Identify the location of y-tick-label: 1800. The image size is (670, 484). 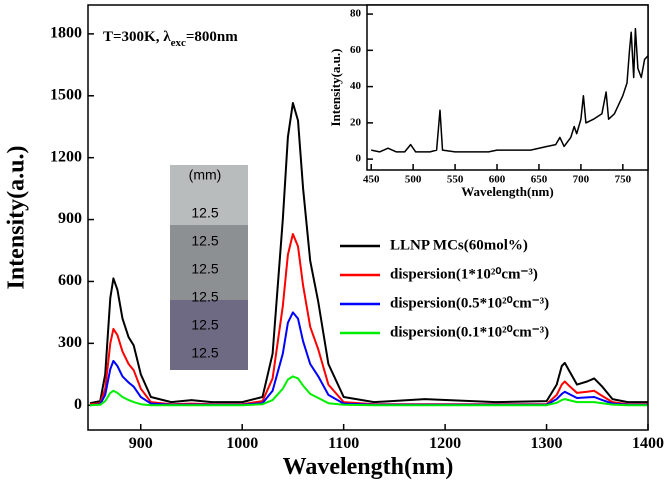
(66, 33).